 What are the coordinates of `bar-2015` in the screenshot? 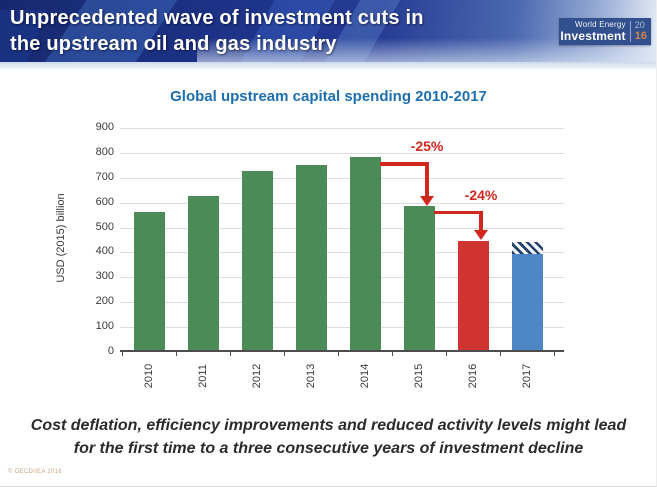 It's located at (419, 277).